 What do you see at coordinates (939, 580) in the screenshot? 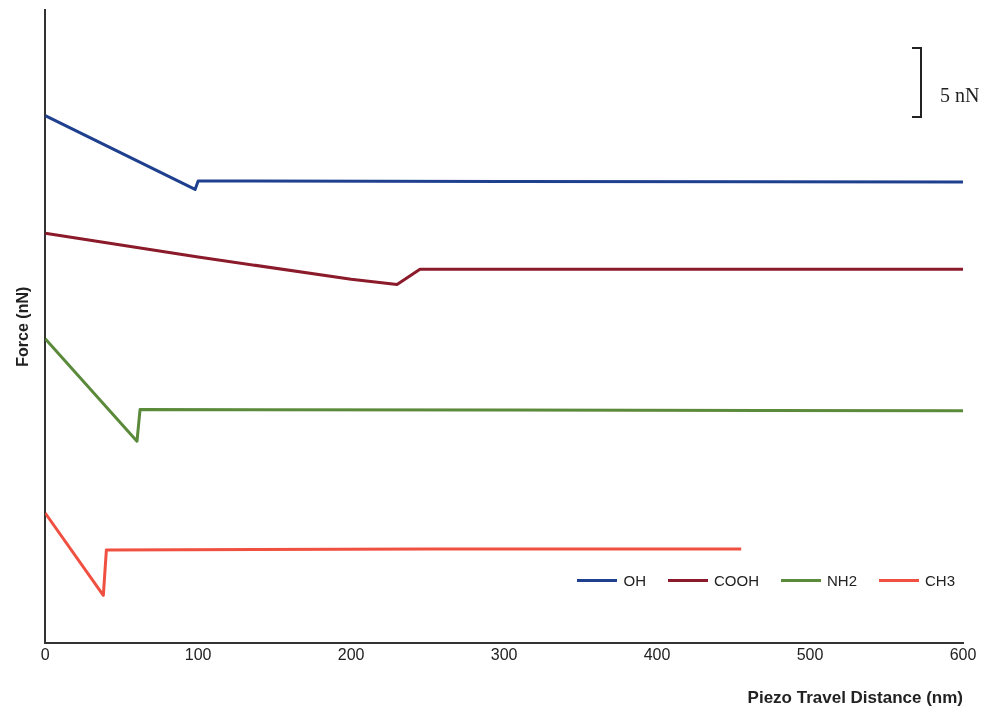
I see `legend-label: CH3` at bounding box center [939, 580].